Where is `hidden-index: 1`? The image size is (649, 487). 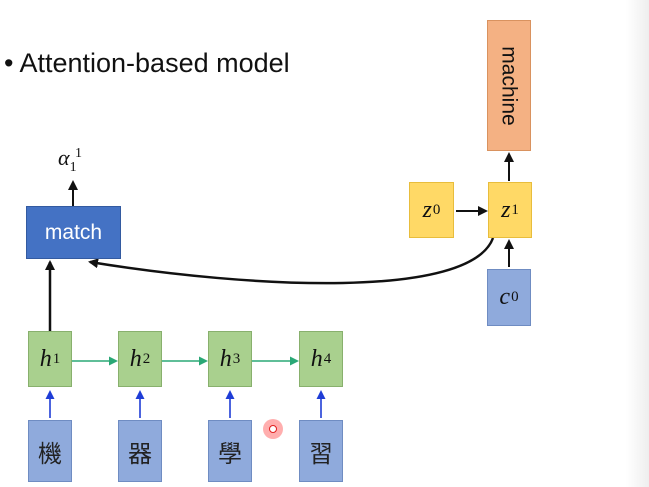
hidden-index: 1 is located at coordinates (56, 358).